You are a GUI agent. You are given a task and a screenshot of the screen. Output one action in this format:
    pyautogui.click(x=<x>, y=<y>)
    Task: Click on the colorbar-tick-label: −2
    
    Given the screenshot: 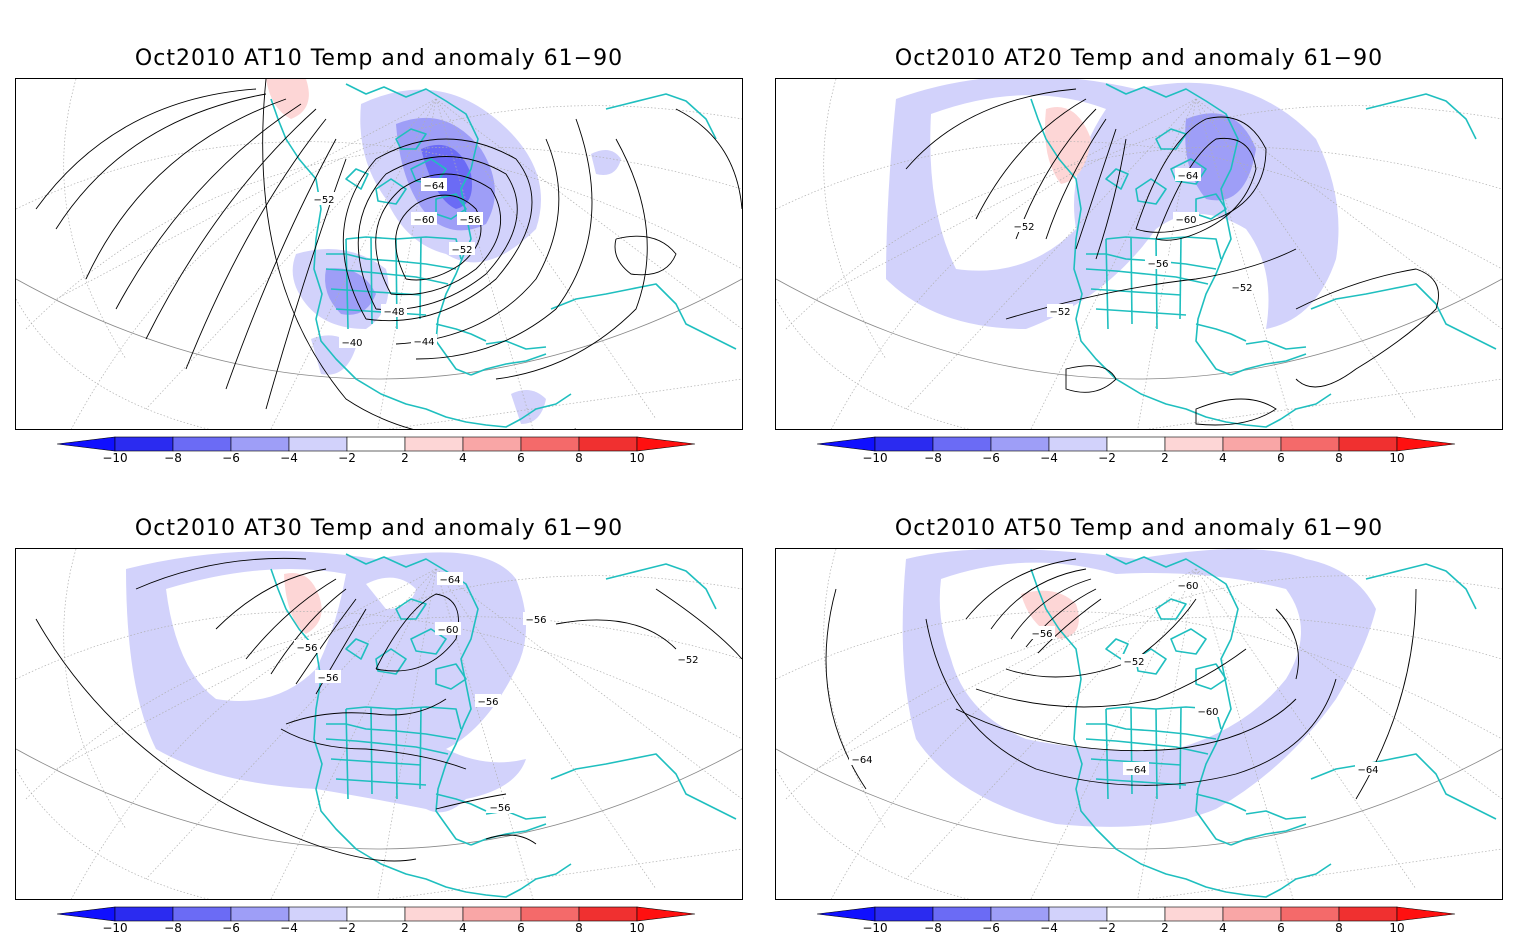 What is the action you would take?
    pyautogui.click(x=347, y=928)
    